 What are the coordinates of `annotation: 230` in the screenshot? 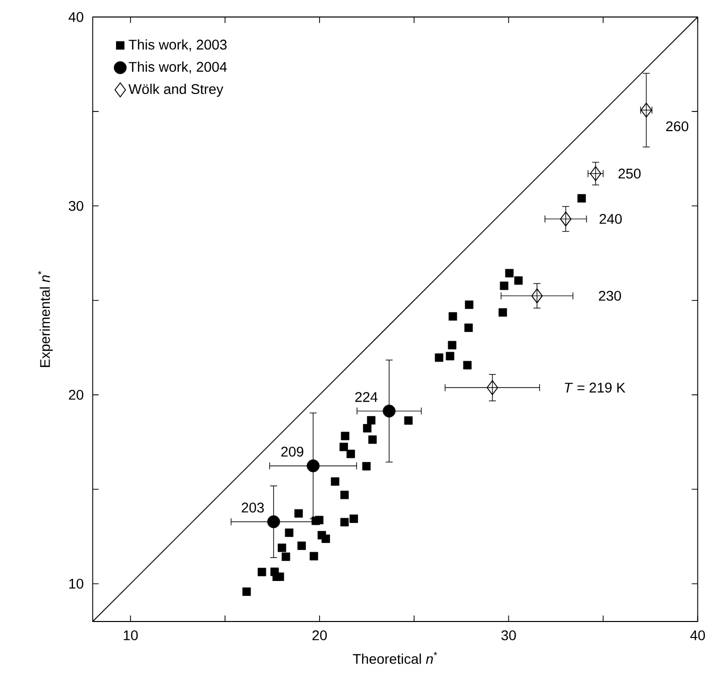 It's located at (609, 295).